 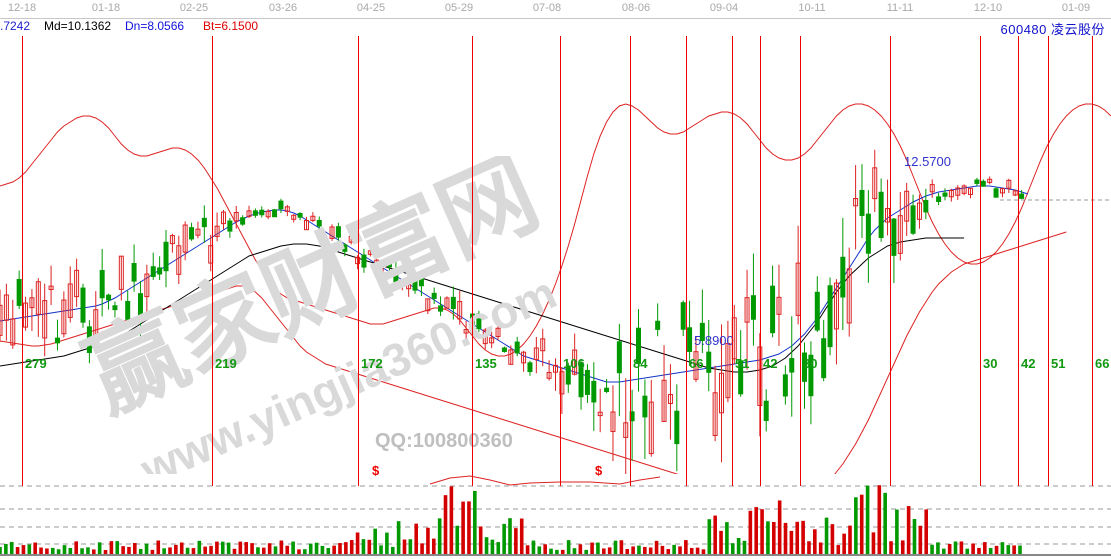 What do you see at coordinates (760, 255) in the screenshot?
I see `cycle-vertical-line` at bounding box center [760, 255].